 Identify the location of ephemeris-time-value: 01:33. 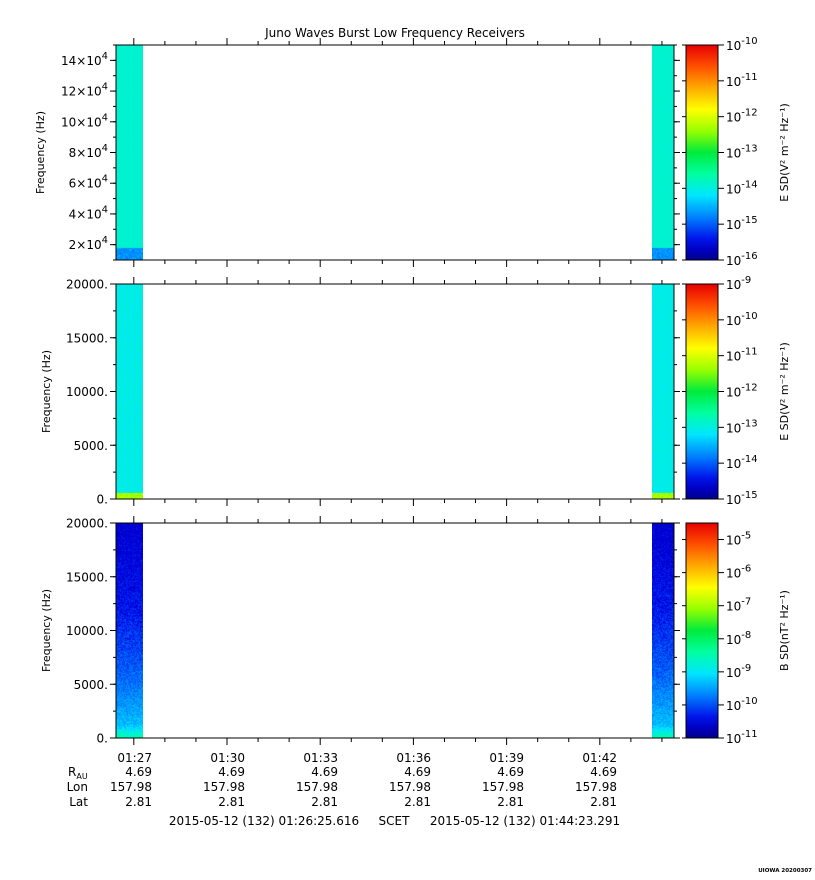
(320, 758).